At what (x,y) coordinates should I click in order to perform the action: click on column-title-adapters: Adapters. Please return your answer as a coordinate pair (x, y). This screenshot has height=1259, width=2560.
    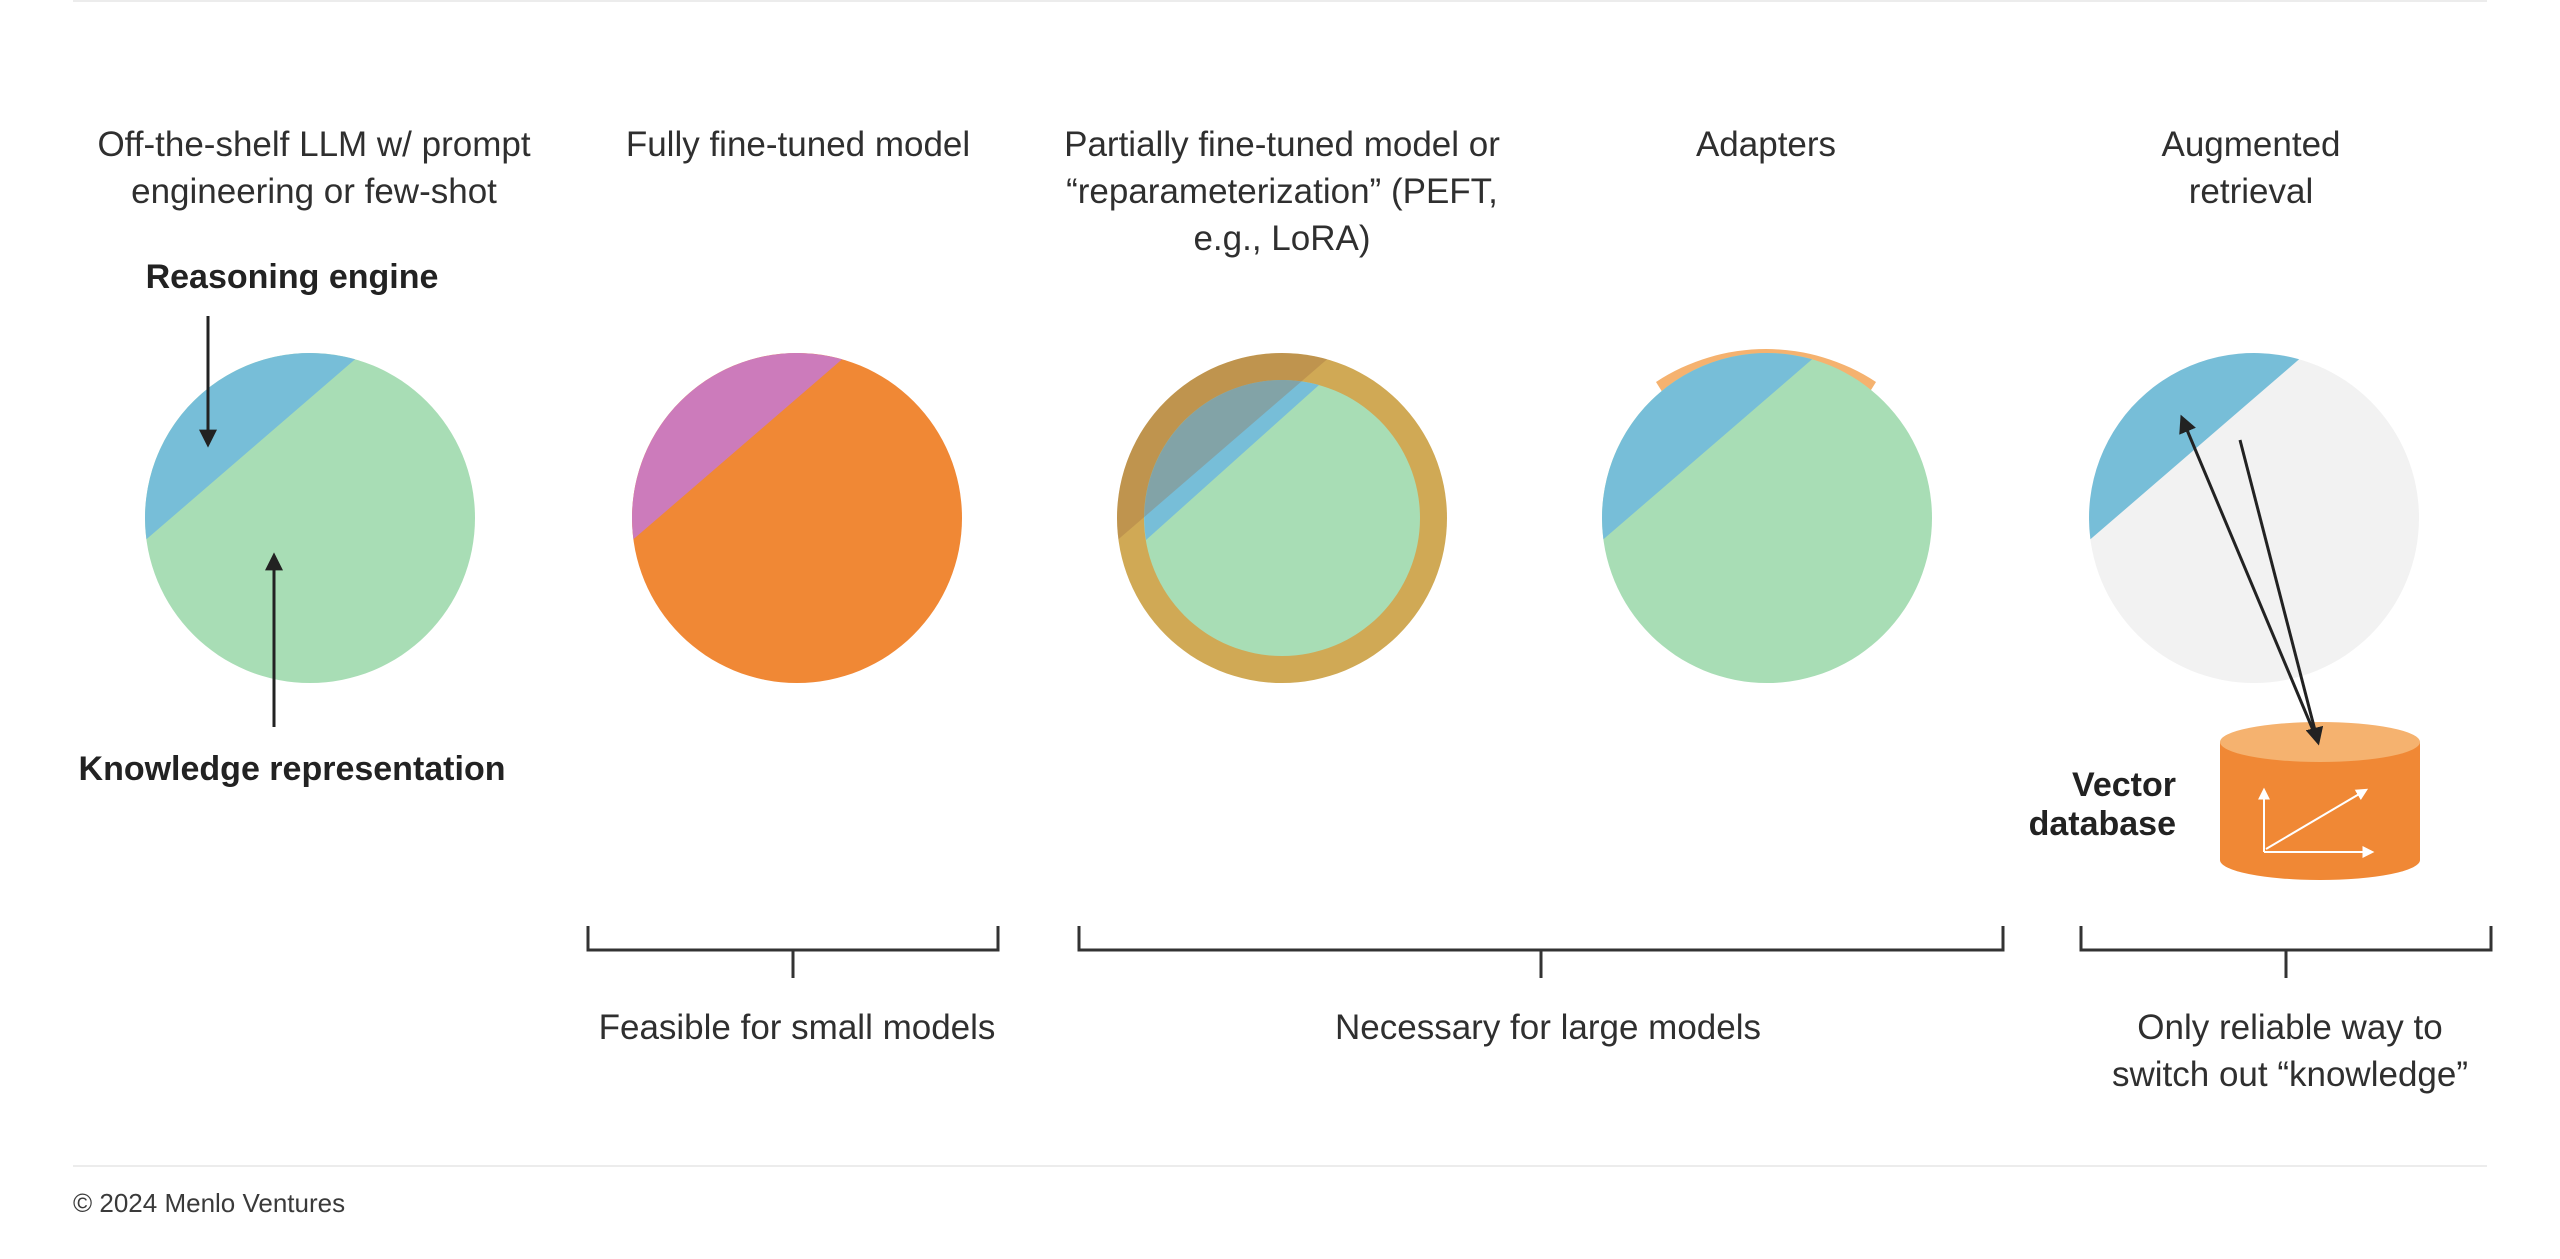
    Looking at the image, I should click on (1766, 144).